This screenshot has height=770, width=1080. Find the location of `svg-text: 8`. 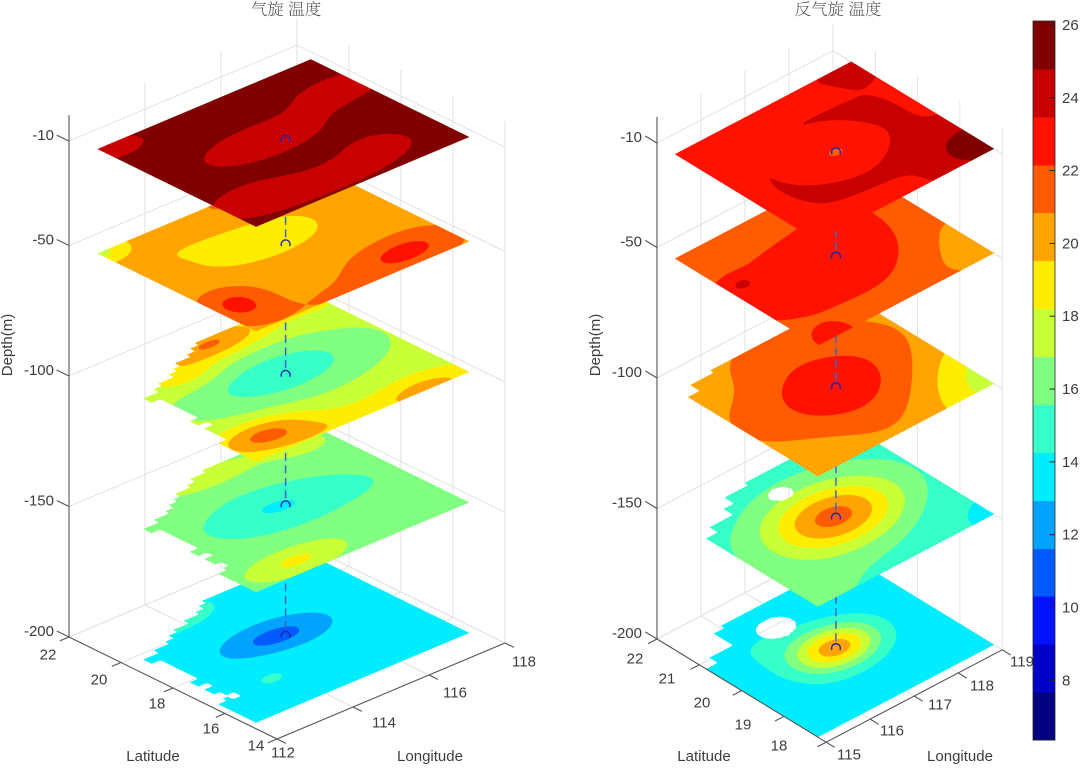

svg-text: 8 is located at coordinates (1066, 680).